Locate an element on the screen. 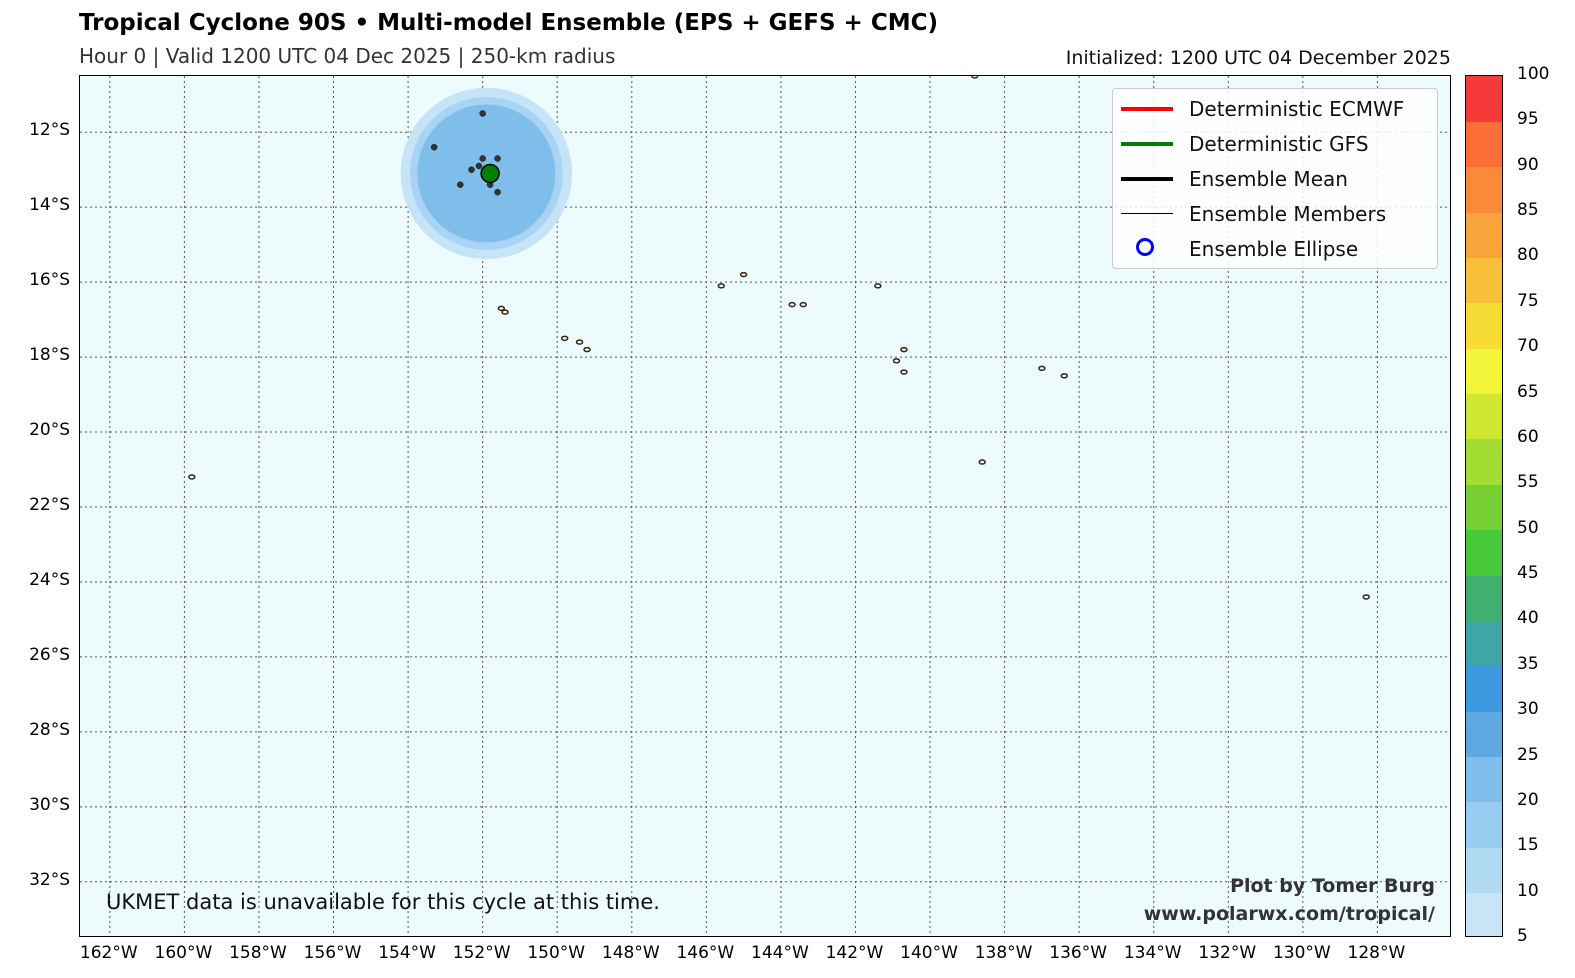 The height and width of the screenshot is (978, 1575). latitude-tick-label: 16°S is located at coordinates (49, 280).